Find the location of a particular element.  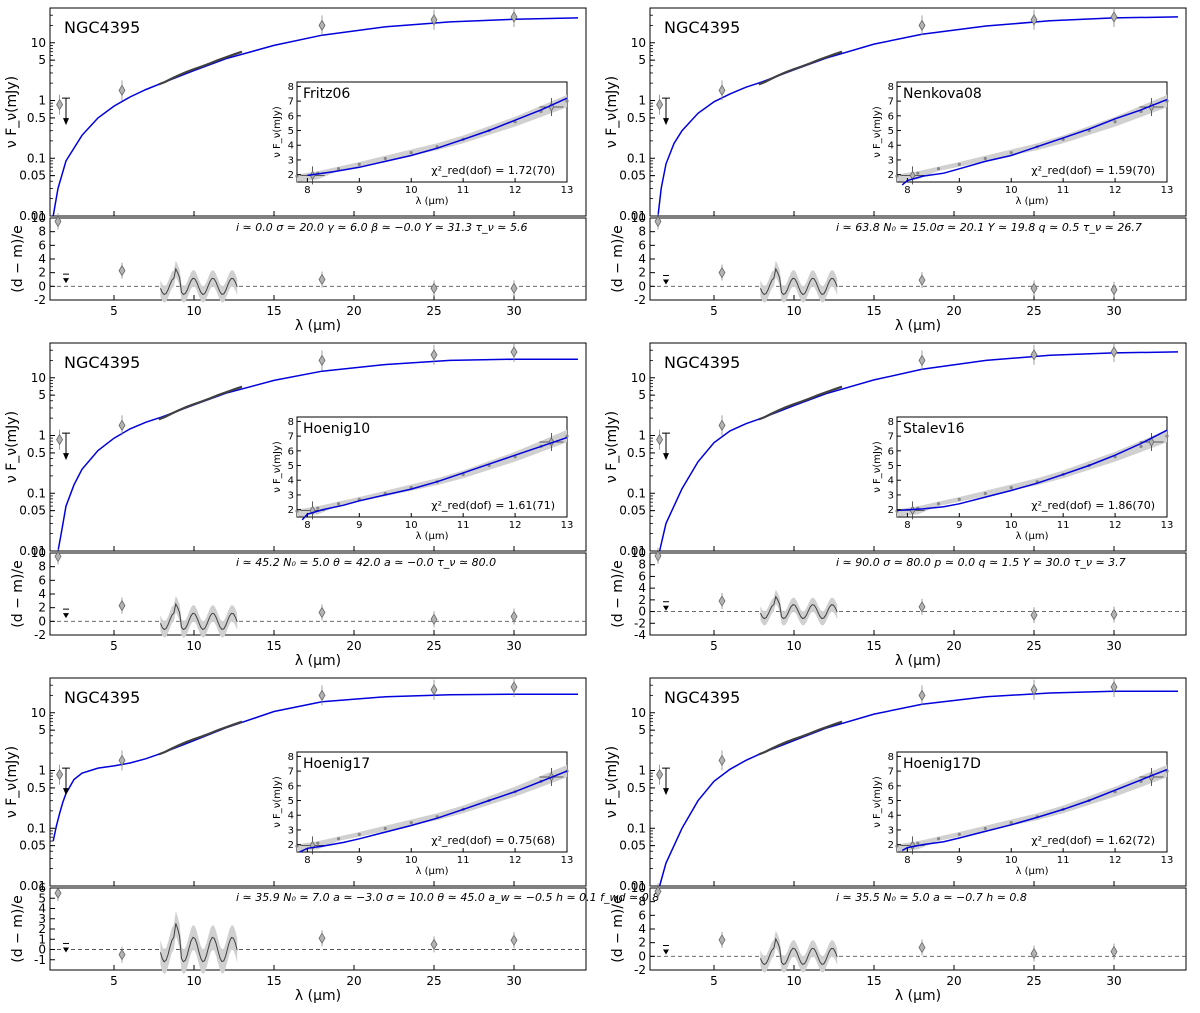

sed-ytick-label: 5 is located at coordinates (42, 60).